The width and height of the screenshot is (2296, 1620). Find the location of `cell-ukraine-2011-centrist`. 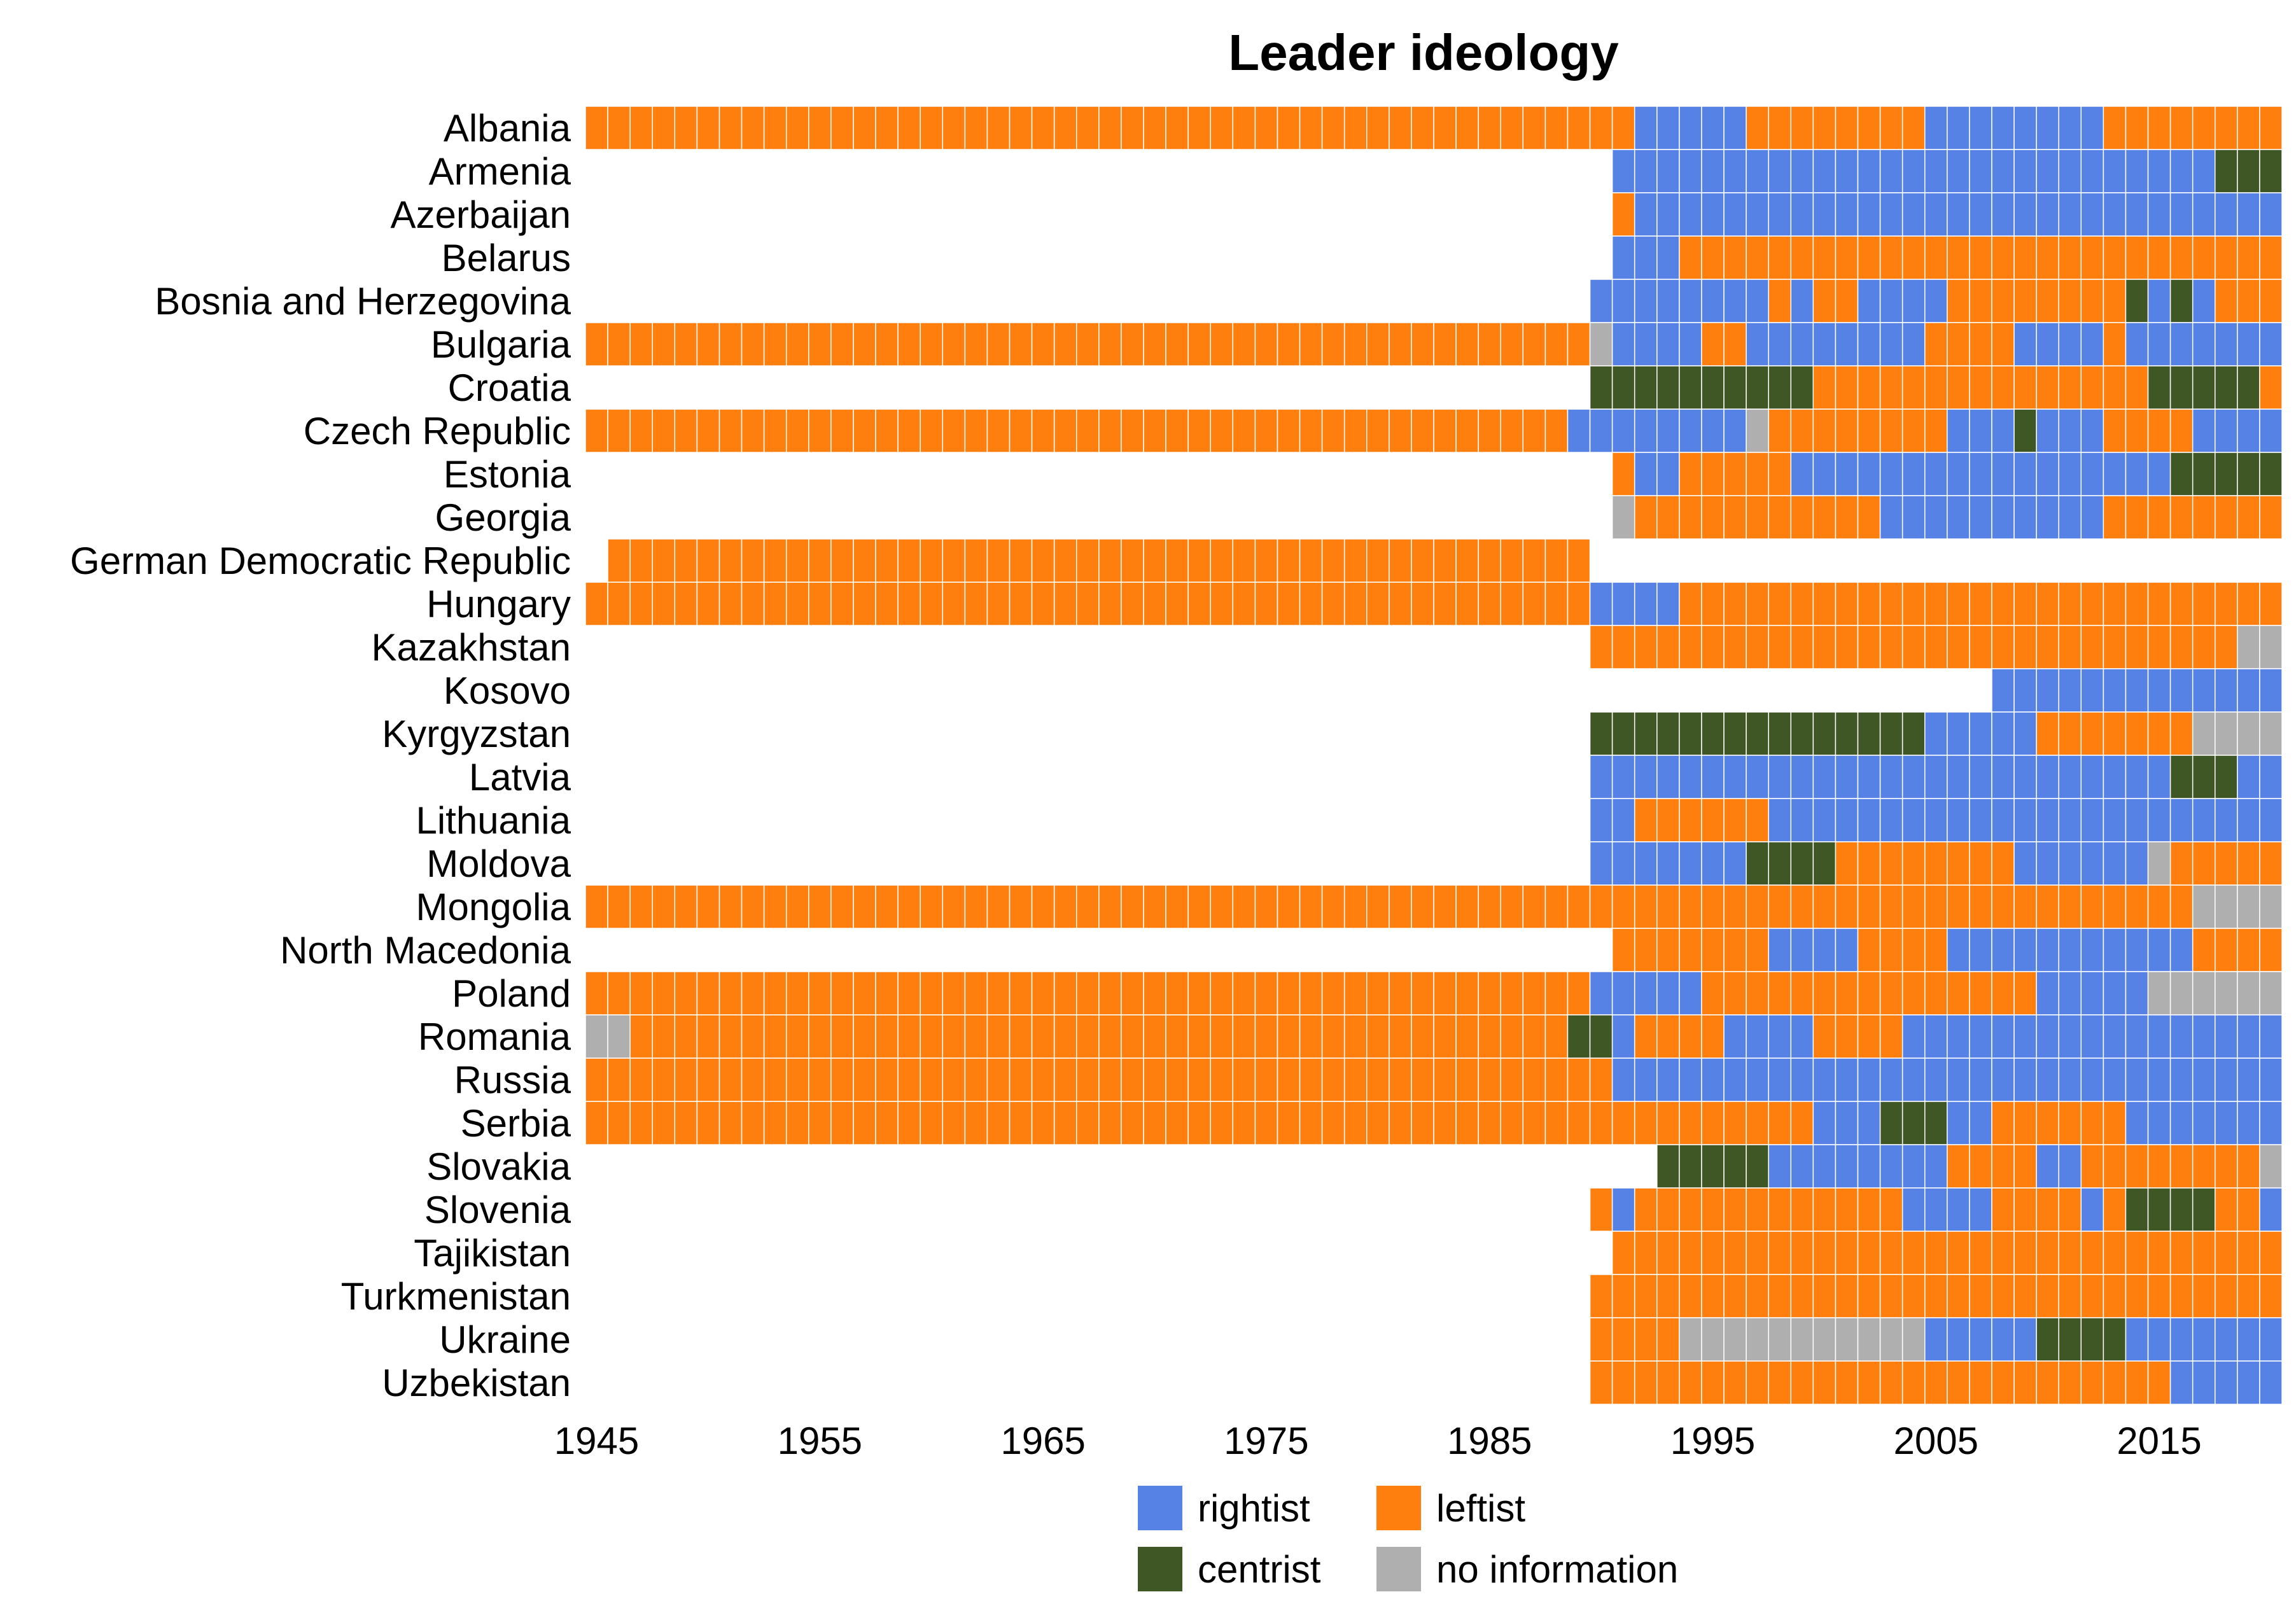

cell-ukraine-2011-centrist is located at coordinates (2070, 1339).